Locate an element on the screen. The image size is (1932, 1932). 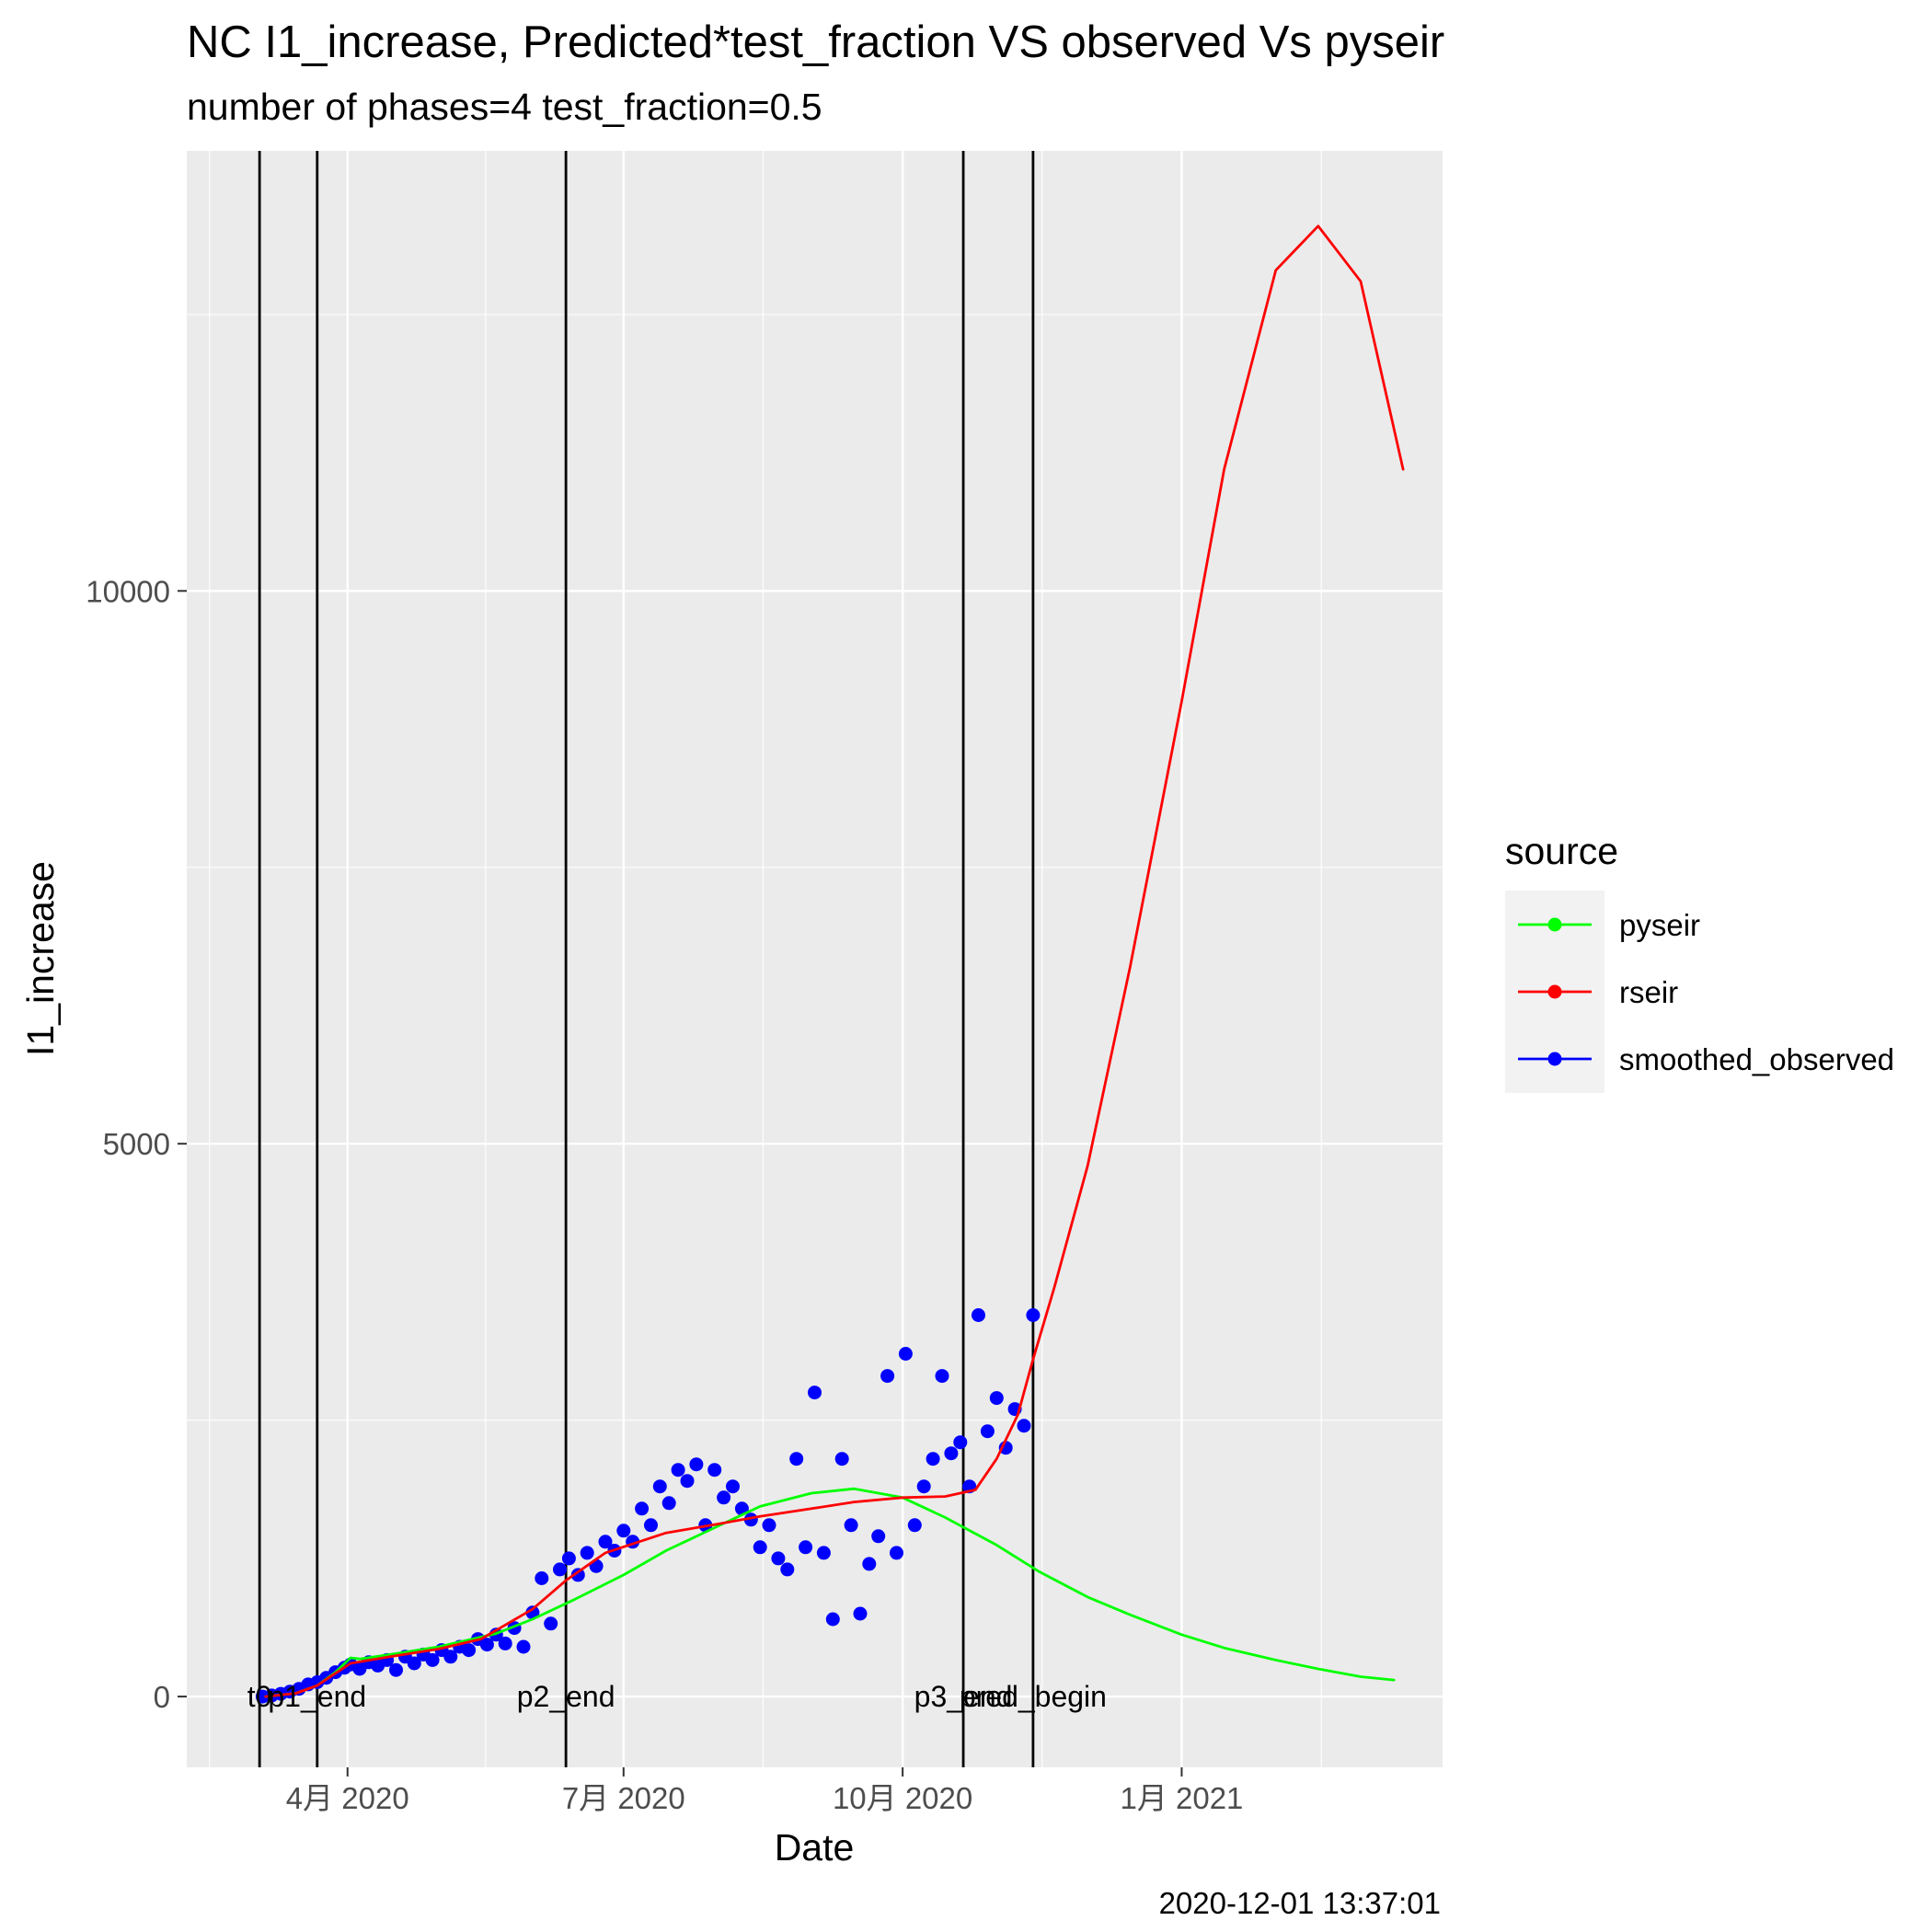
legend-title: source is located at coordinates (1561, 851).